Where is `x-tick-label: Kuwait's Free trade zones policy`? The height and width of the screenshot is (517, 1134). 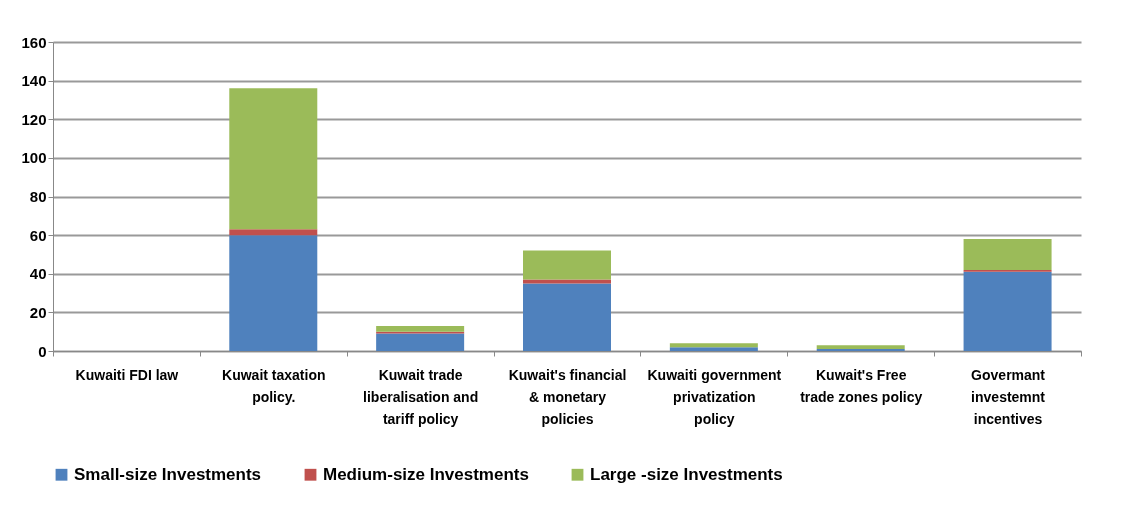 x-tick-label: Kuwait's Free trade zones policy is located at coordinates (861, 385).